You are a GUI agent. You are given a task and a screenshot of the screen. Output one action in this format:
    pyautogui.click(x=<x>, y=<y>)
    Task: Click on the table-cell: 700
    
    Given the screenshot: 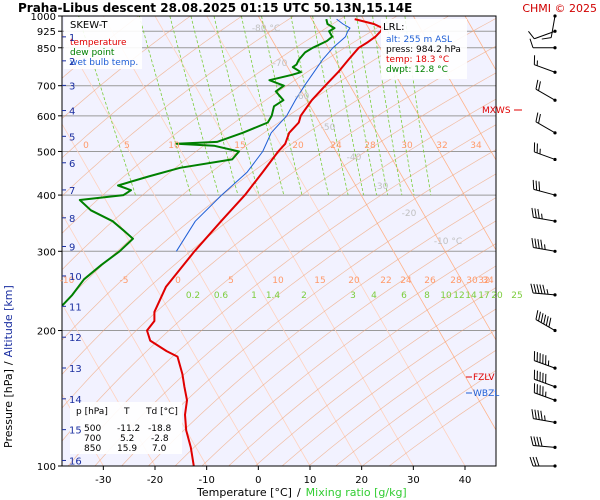 What is the action you would take?
    pyautogui.click(x=92, y=439)
    